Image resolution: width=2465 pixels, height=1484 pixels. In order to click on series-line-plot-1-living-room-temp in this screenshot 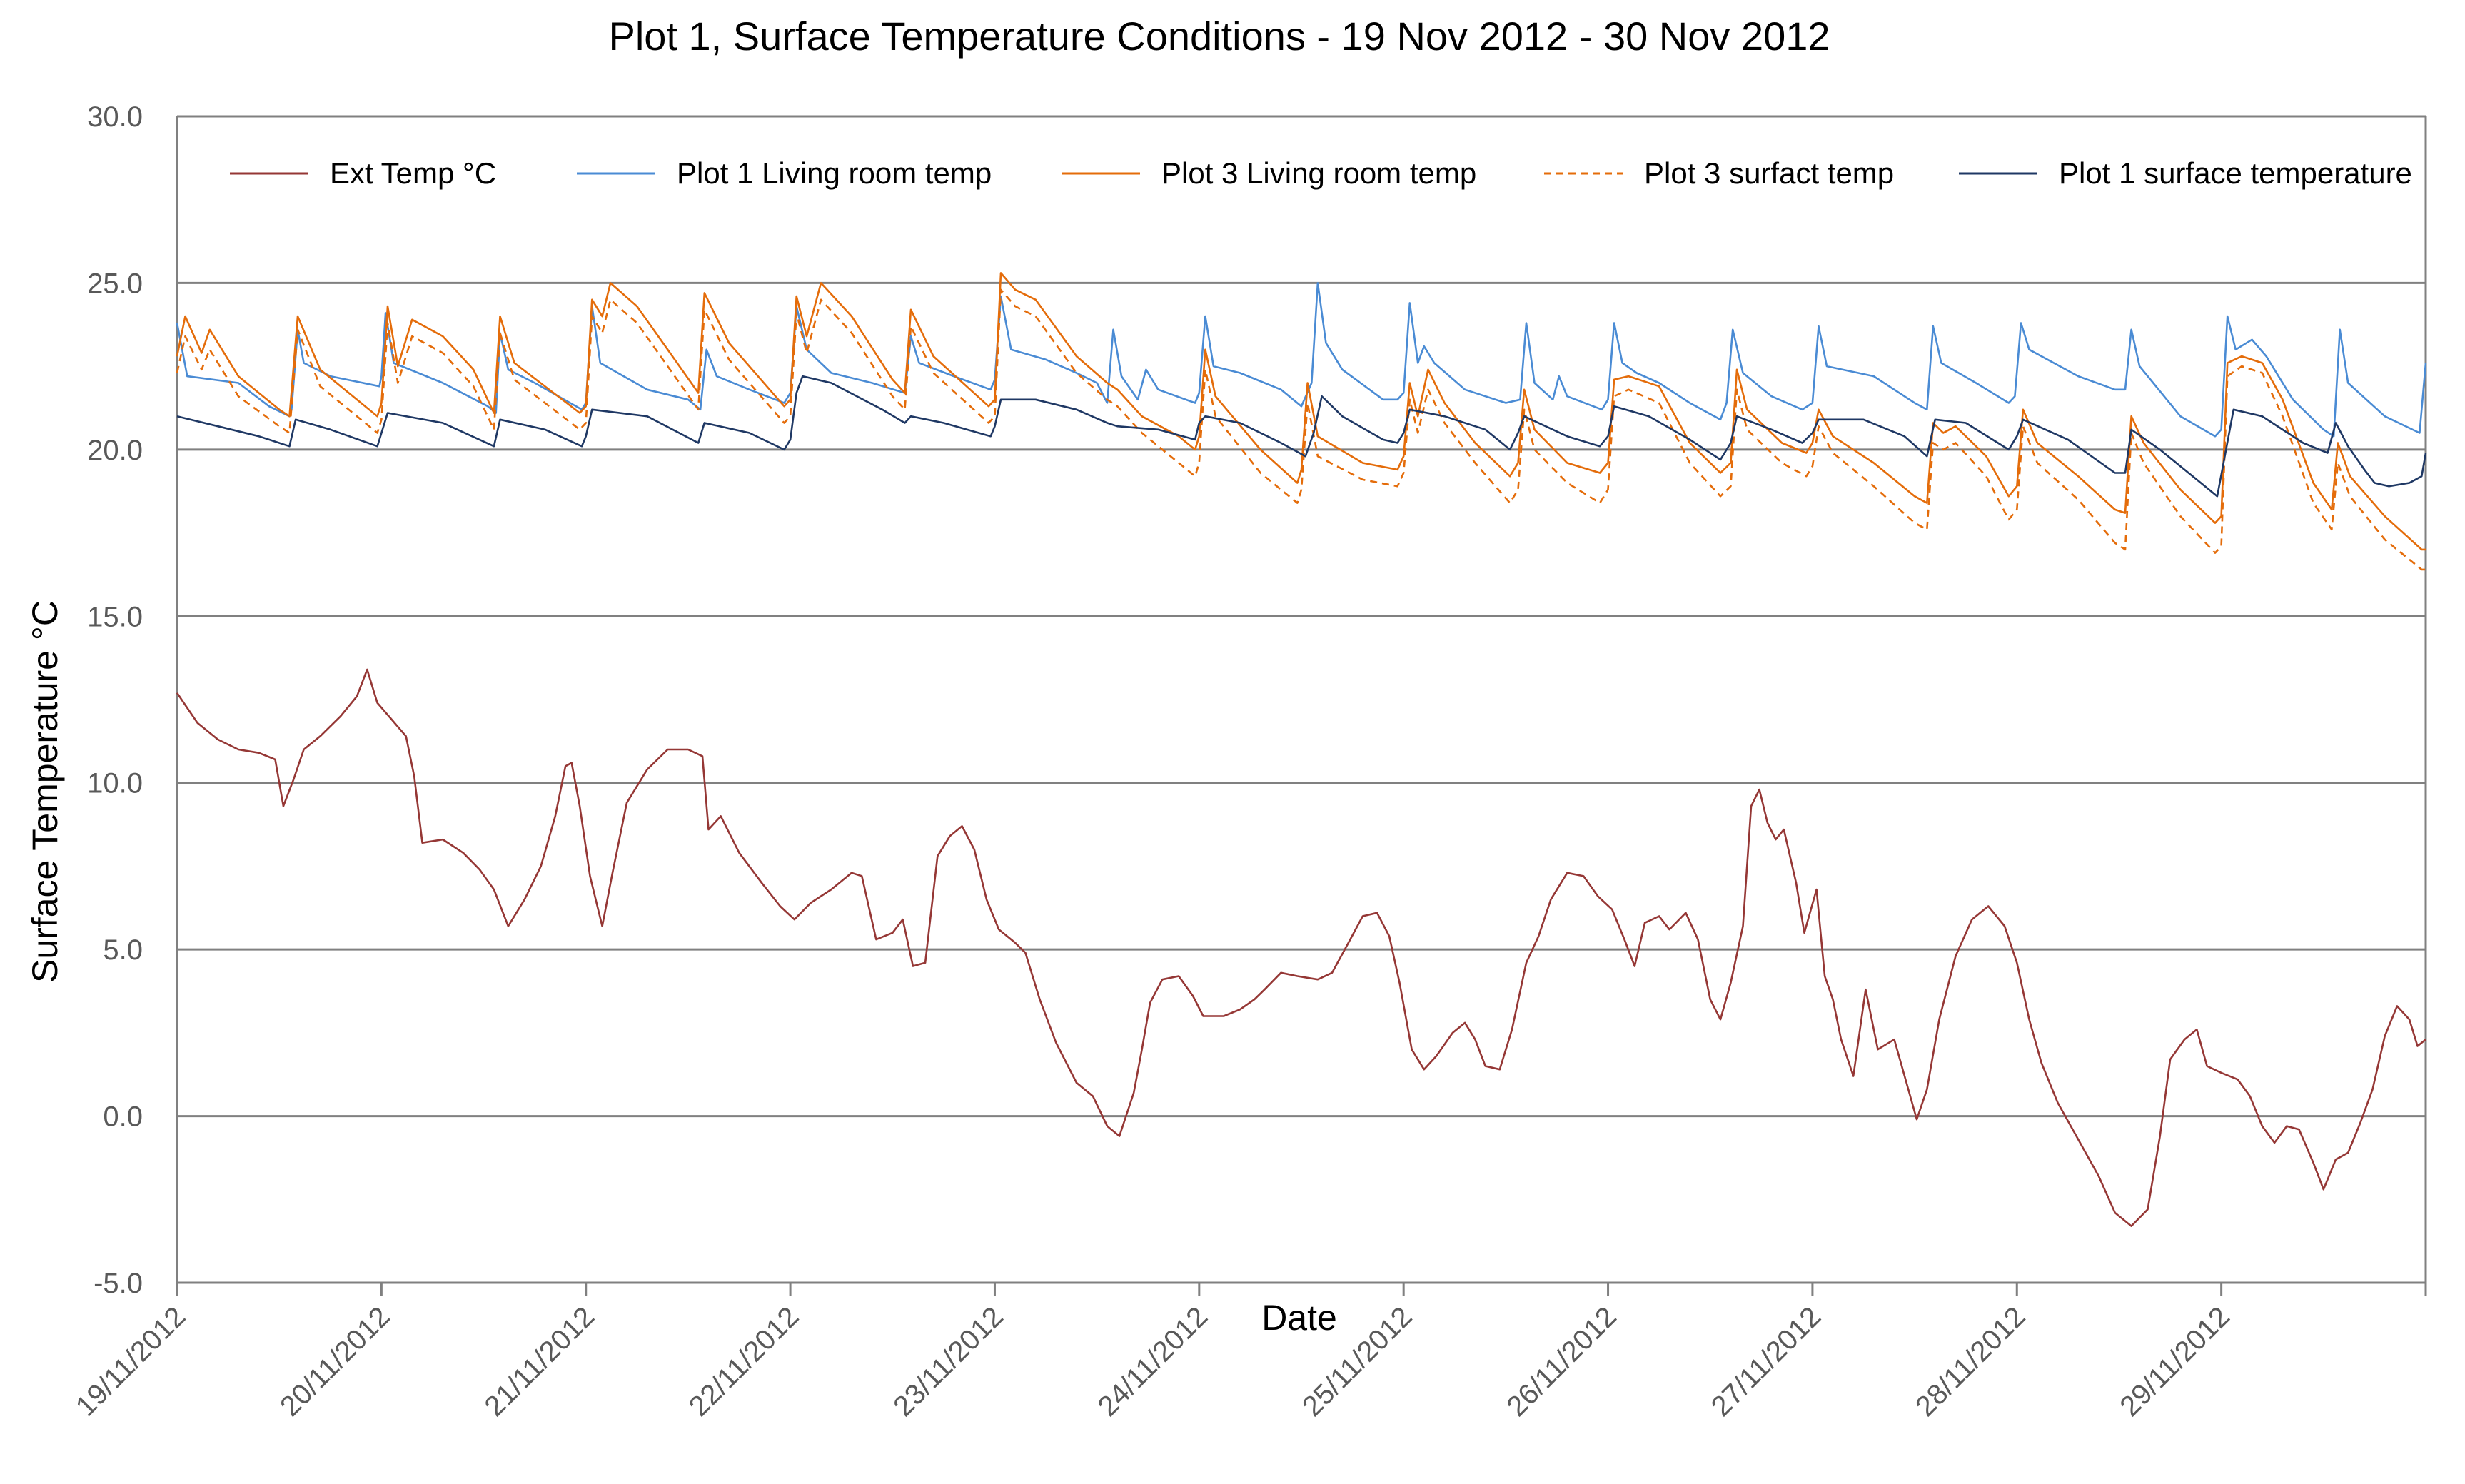, I will do `click(1301, 360)`.